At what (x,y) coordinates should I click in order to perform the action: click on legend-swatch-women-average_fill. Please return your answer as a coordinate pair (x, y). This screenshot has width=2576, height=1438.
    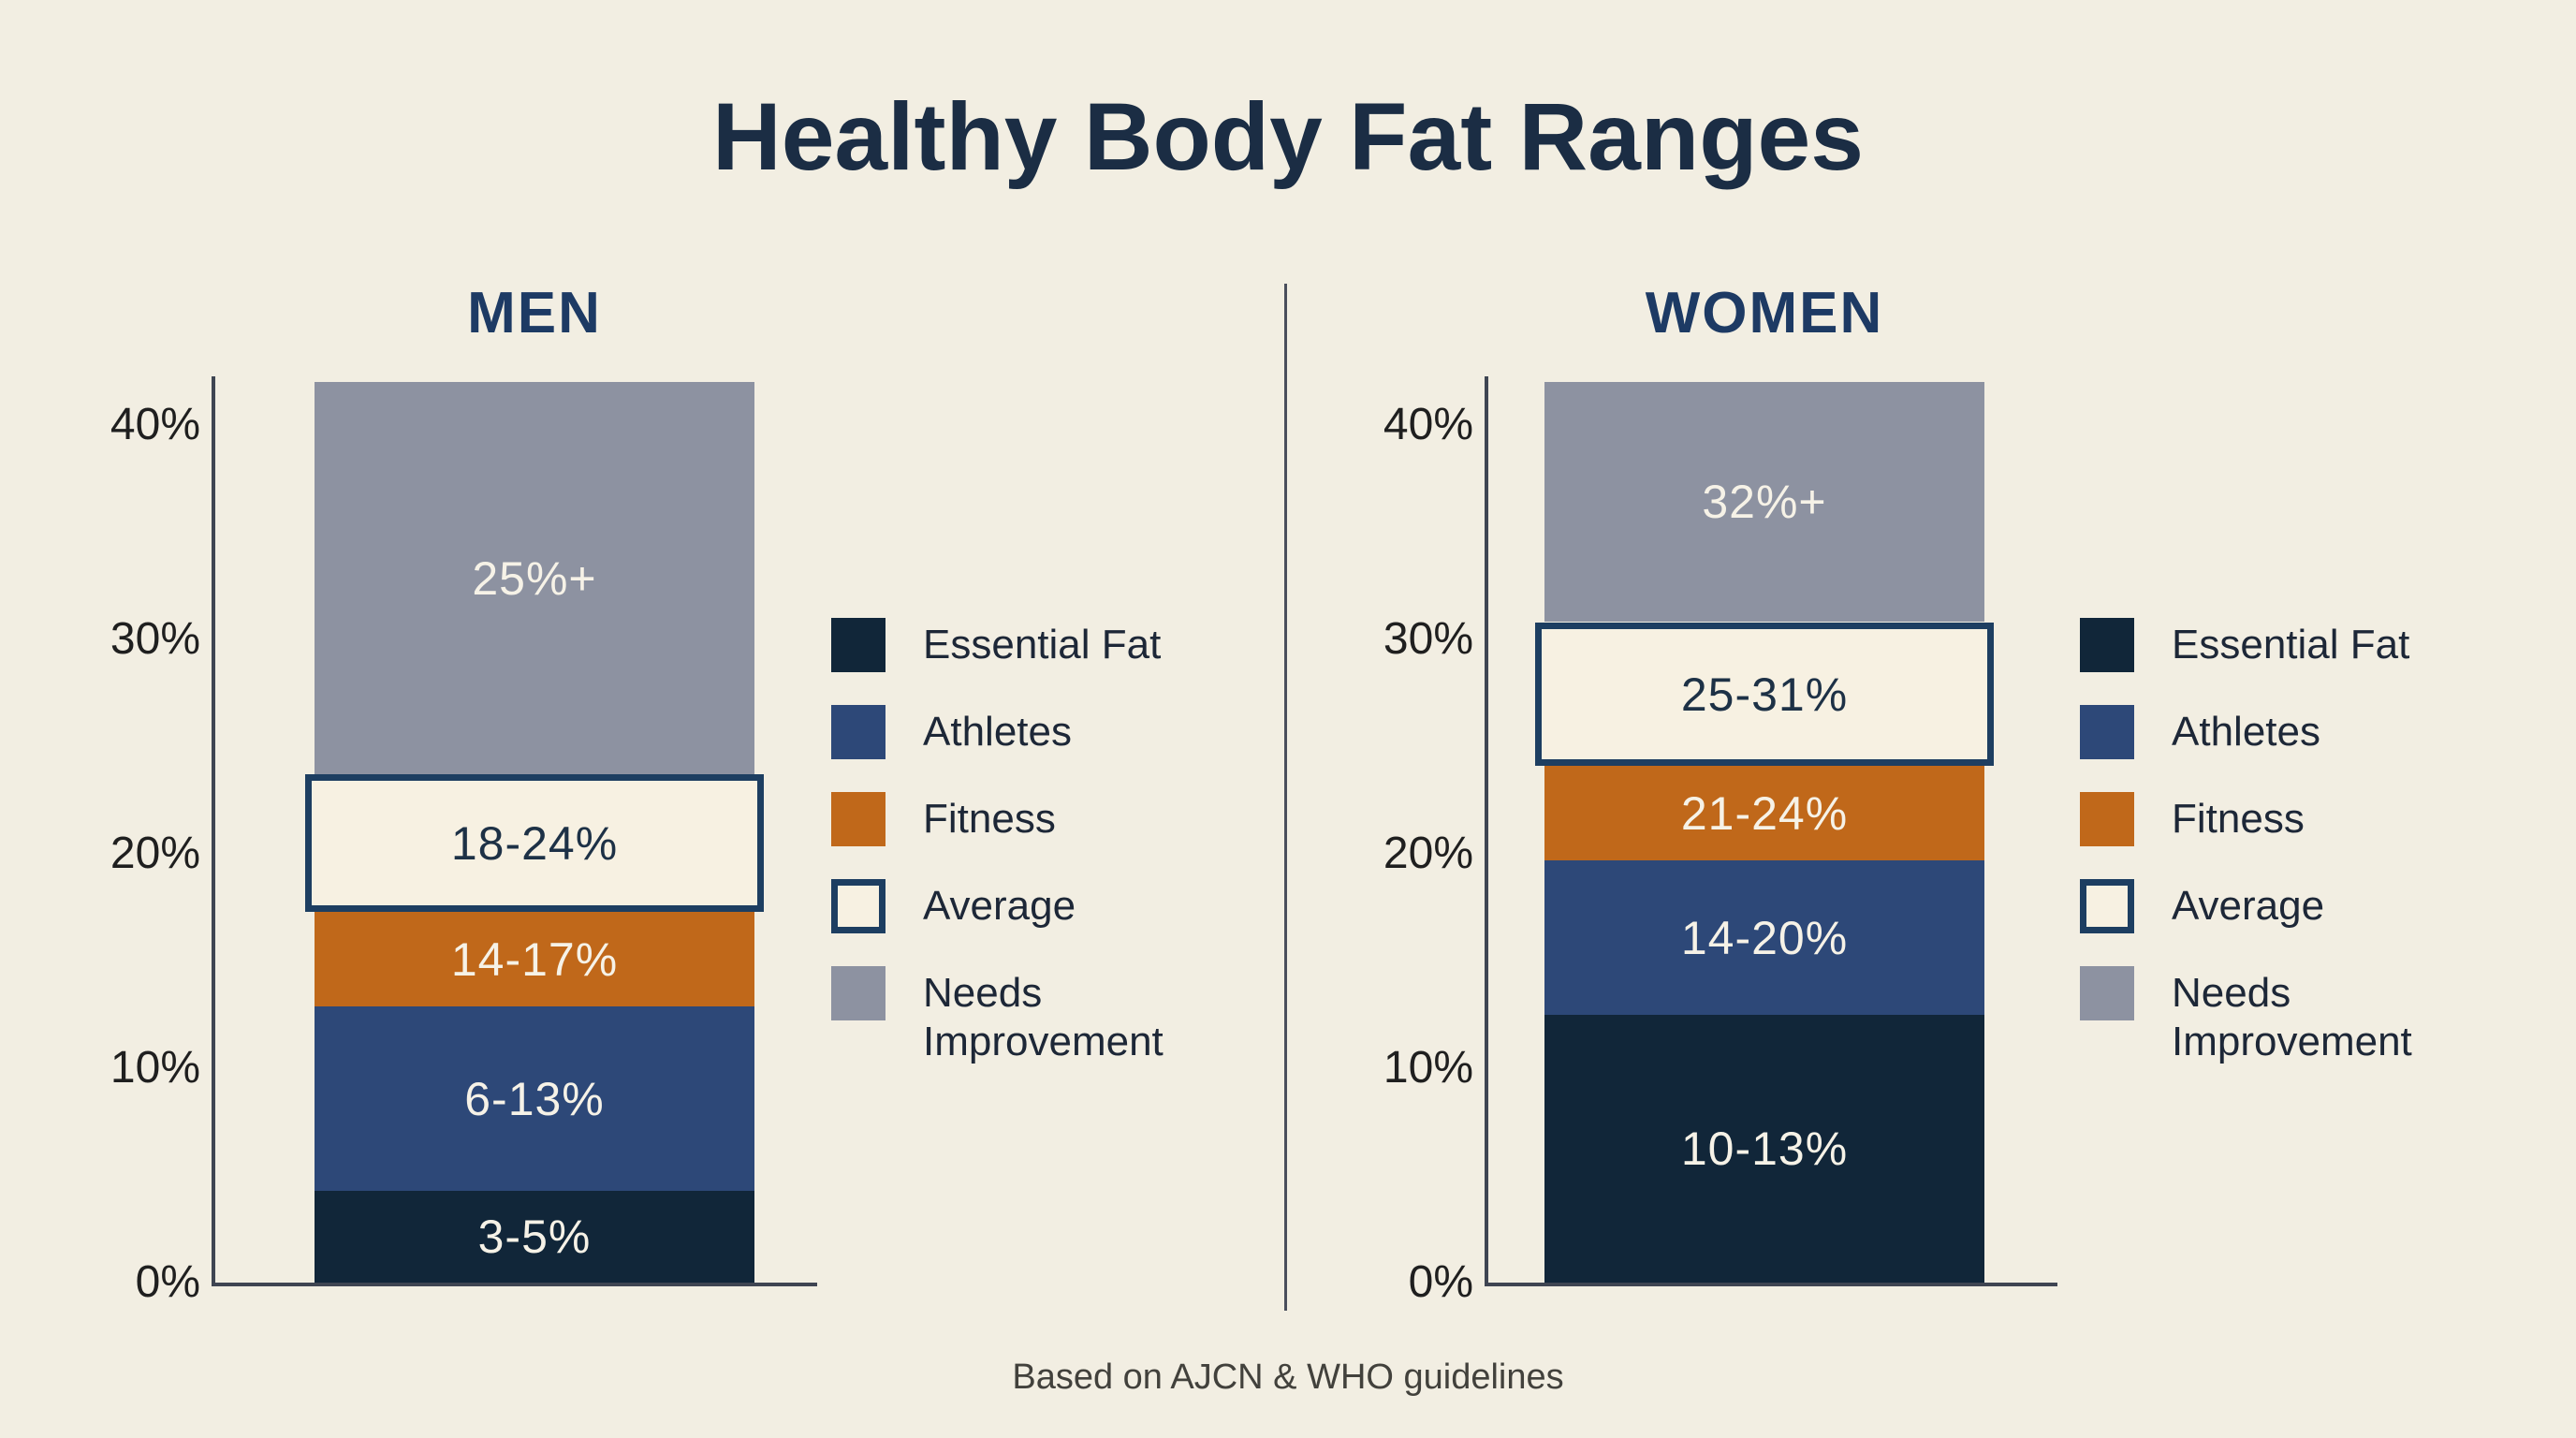
    Looking at the image, I should click on (2107, 906).